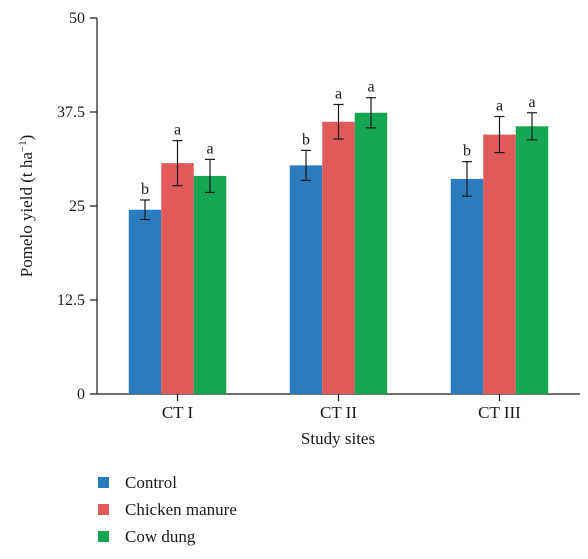 The image size is (588, 559). I want to click on legend-label: Control, so click(151, 482).